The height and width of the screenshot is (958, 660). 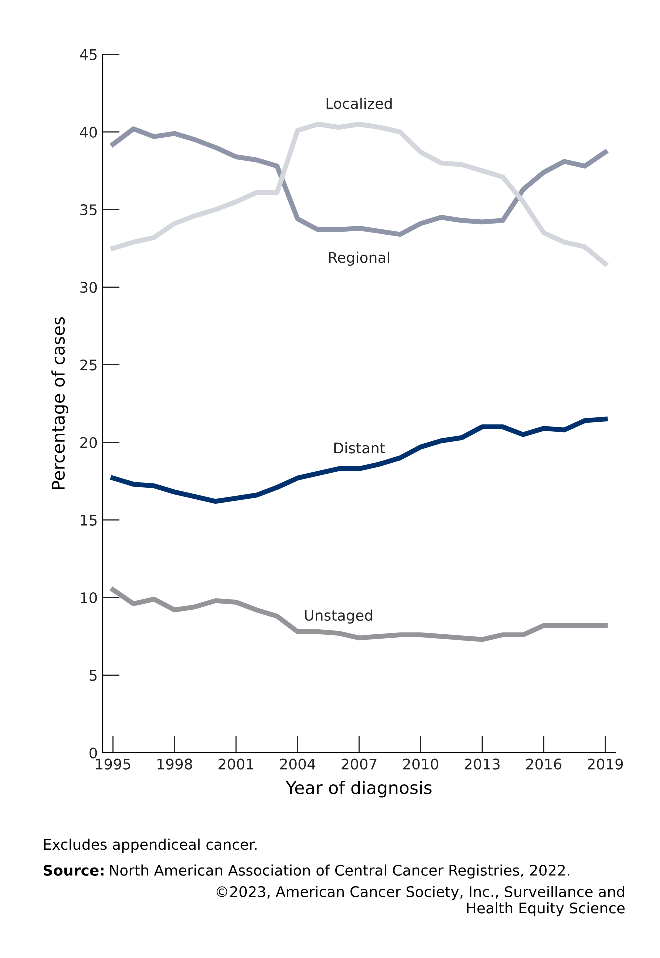 What do you see at coordinates (307, 871) in the screenshot?
I see `source-note: Source: North American Association of Central Cancer Registries, 2022.` at bounding box center [307, 871].